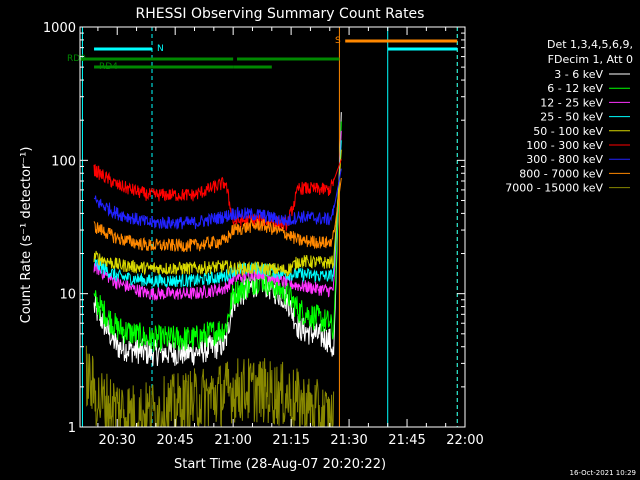  I want to click on flag-label-rd0: RD0, so click(76, 59).